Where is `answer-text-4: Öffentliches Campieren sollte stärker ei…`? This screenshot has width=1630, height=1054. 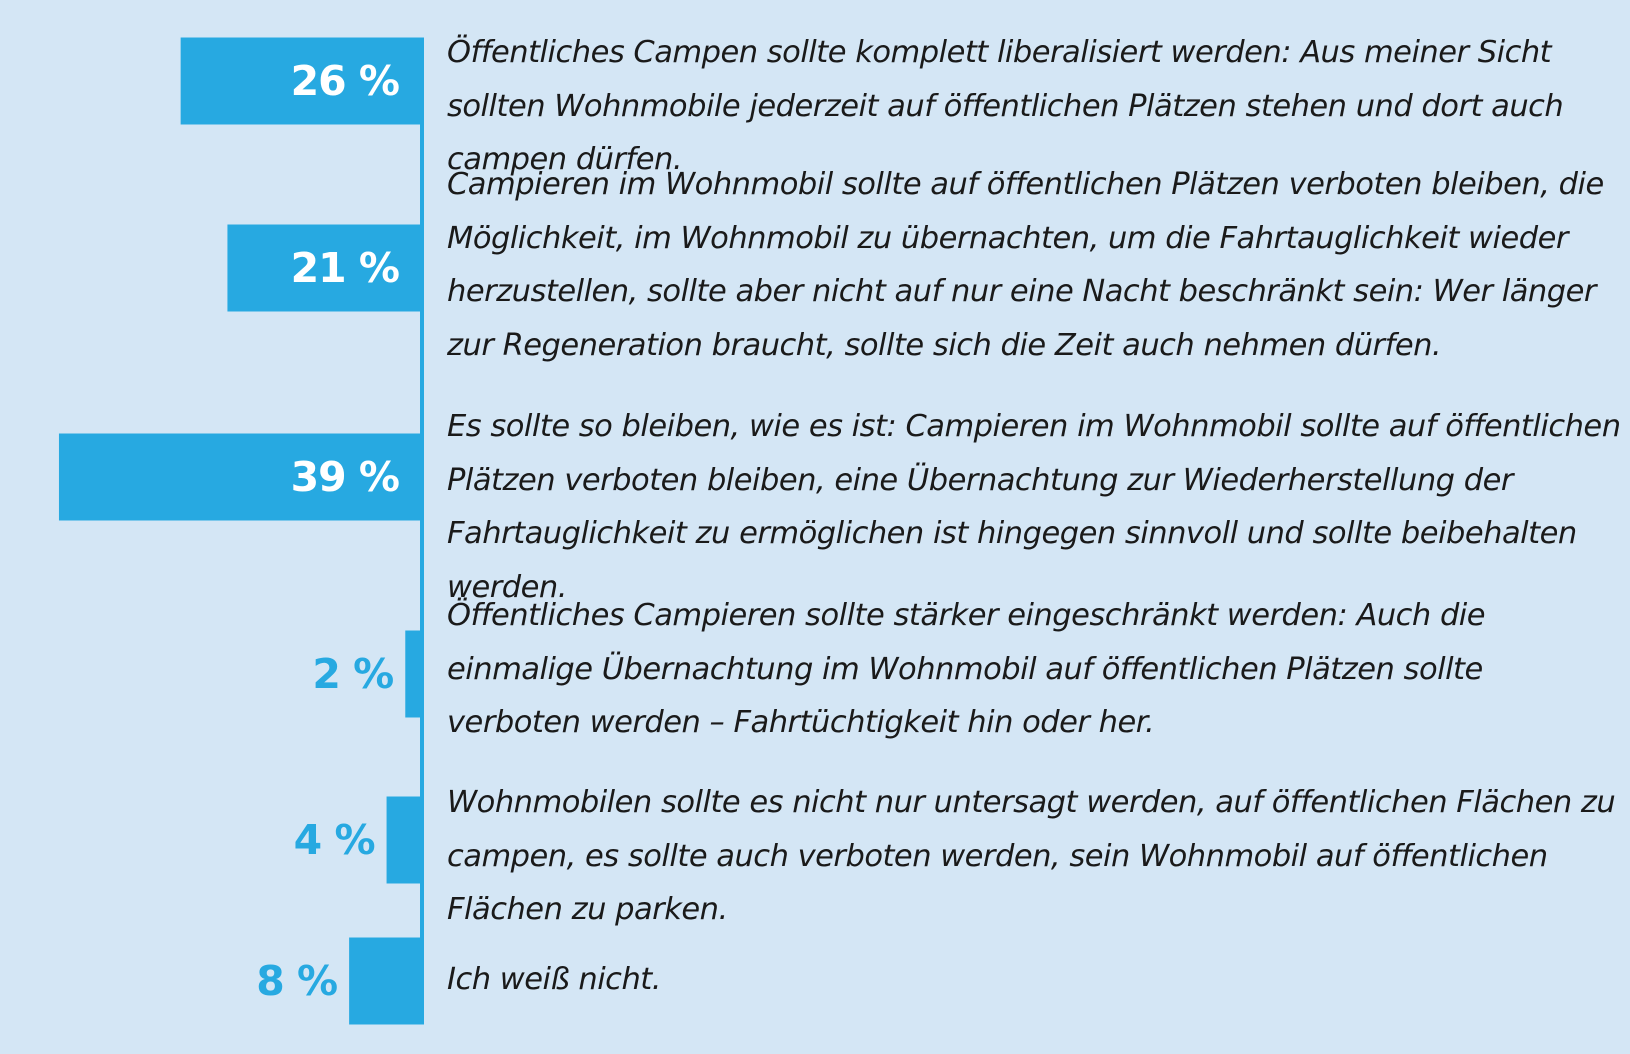
answer-text-4: Öffentliches Campieren sollte stärker ei… is located at coordinates (966, 669).